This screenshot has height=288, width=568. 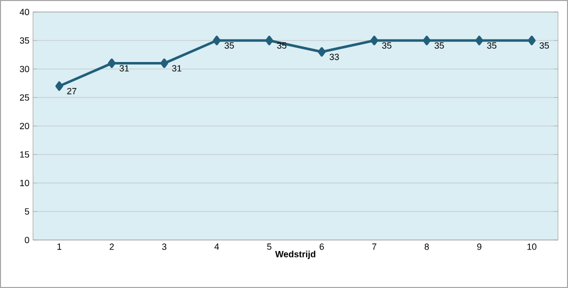 I want to click on x-tick-label: 7, so click(x=374, y=247).